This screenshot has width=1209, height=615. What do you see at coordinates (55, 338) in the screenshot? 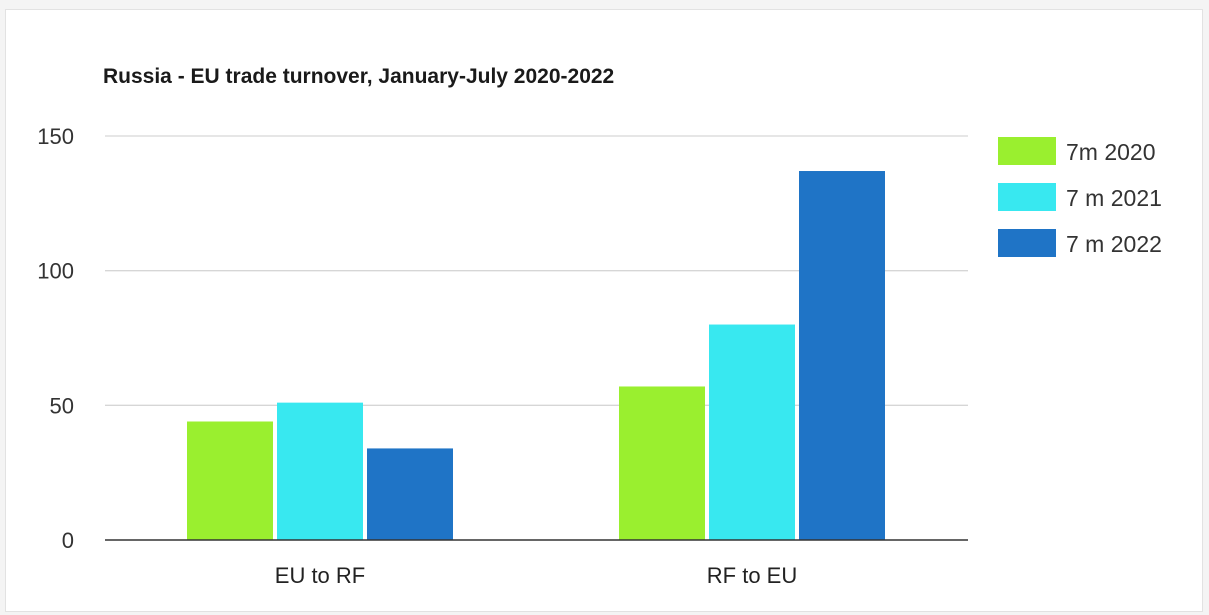
I see `y-axis-ticks: 0 50 100 150` at bounding box center [55, 338].